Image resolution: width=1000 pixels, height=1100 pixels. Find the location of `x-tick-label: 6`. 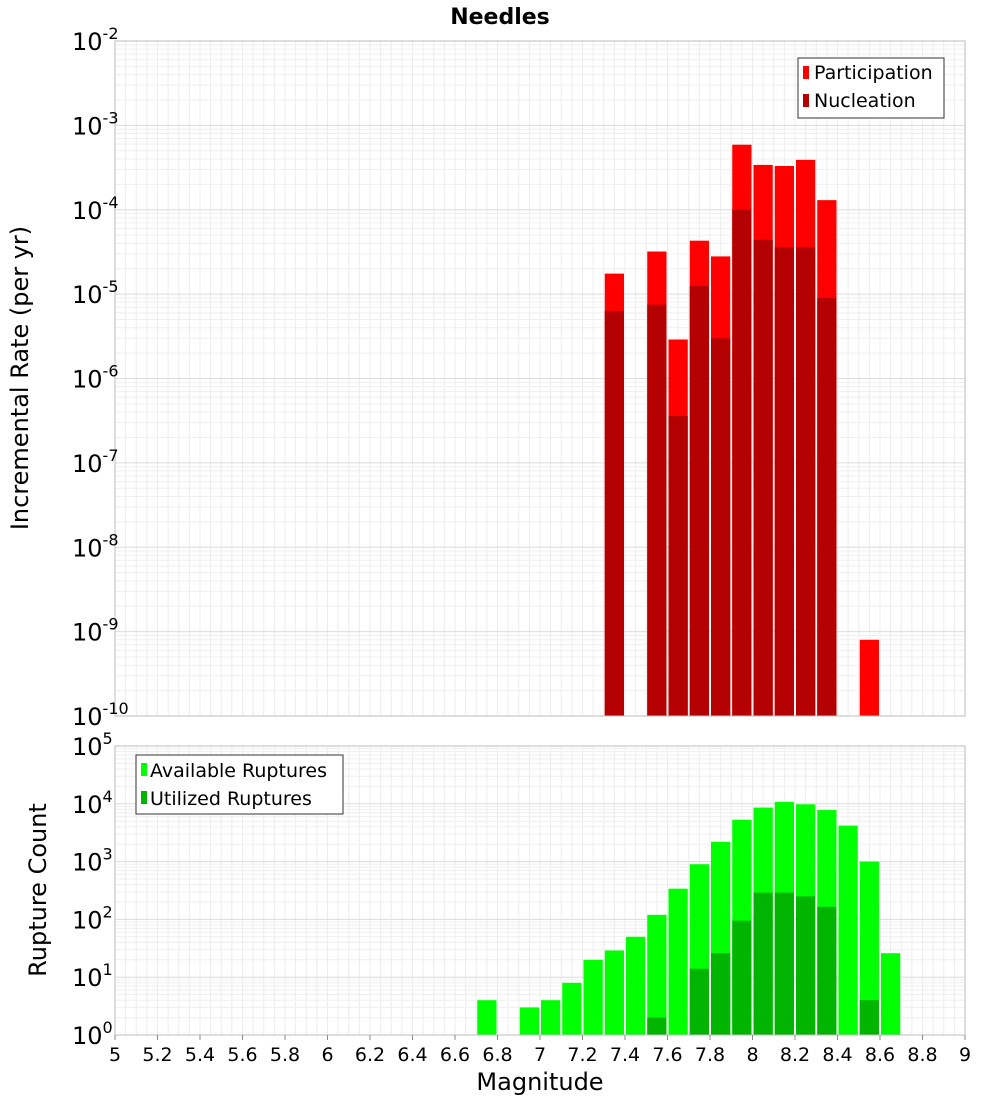

x-tick-label: 6 is located at coordinates (327, 1055).